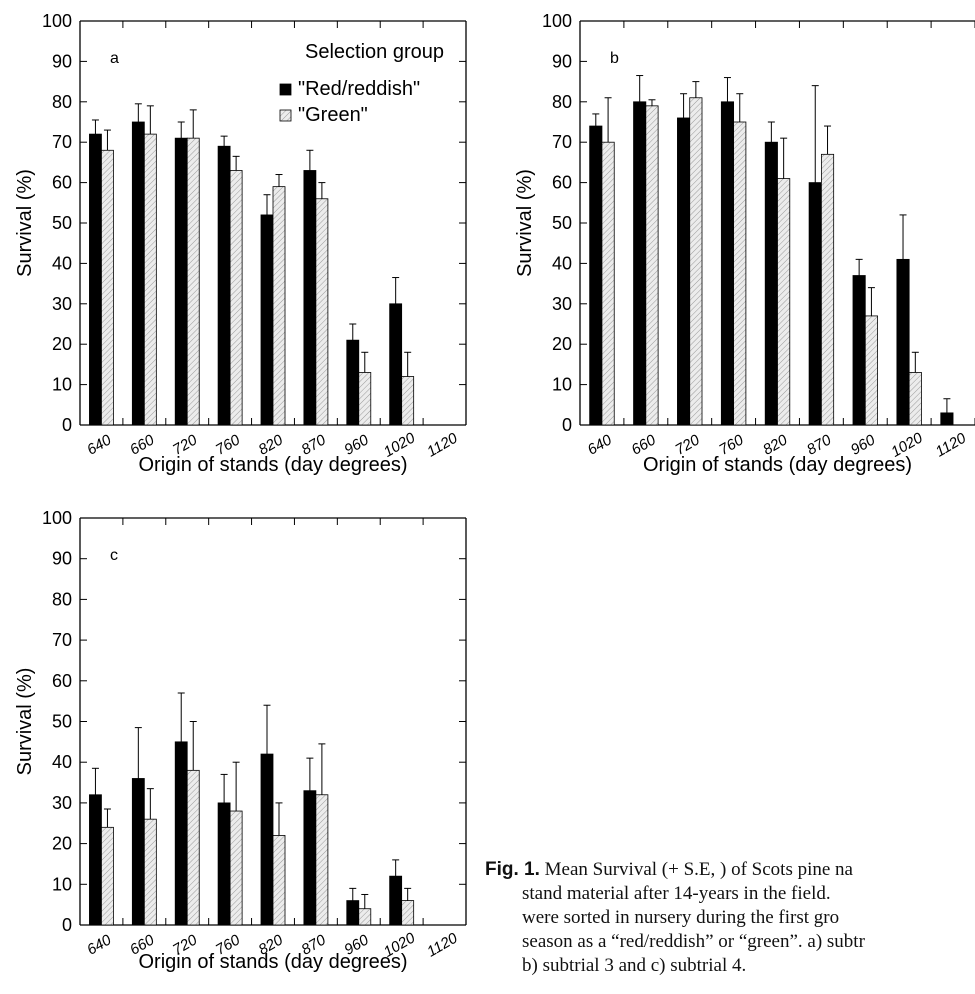  What do you see at coordinates (614, 58) in the screenshot?
I see `panel-label: b` at bounding box center [614, 58].